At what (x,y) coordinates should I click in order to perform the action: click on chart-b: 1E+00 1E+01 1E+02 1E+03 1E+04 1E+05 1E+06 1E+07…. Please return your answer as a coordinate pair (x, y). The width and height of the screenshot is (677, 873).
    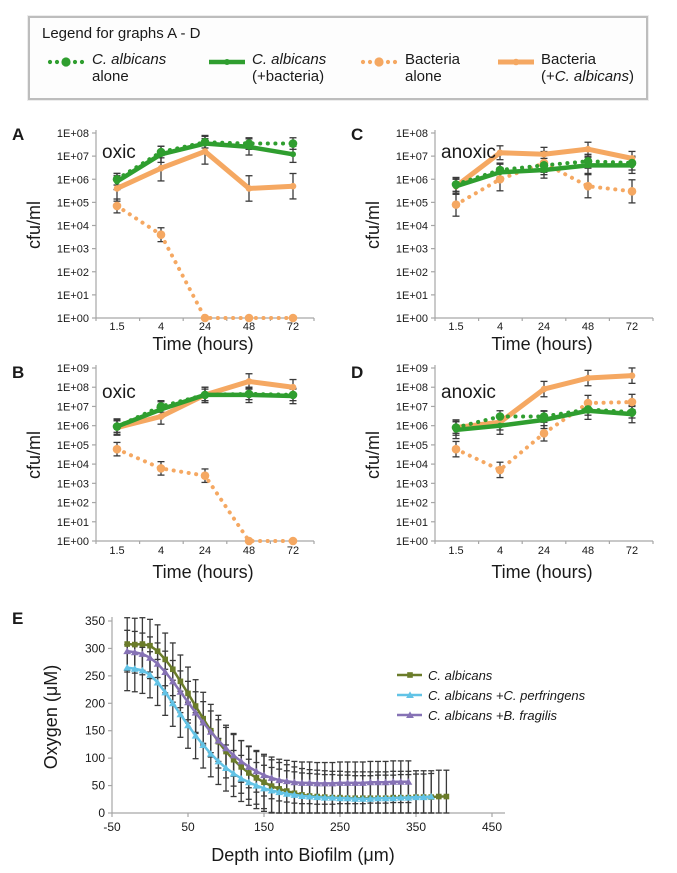
    Looking at the image, I should click on (163, 472).